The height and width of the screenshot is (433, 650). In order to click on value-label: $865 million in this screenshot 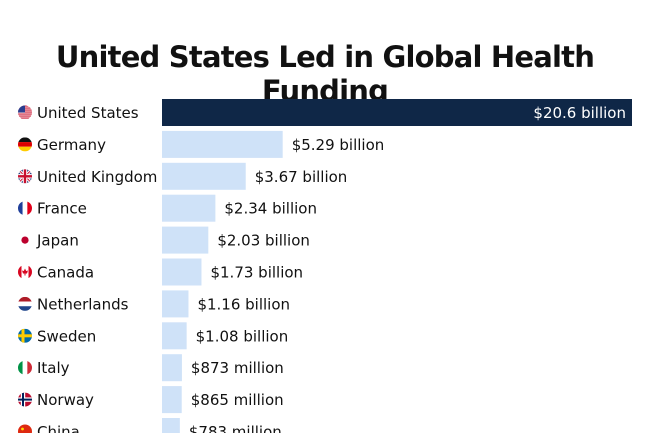, I will do `click(237, 400)`.